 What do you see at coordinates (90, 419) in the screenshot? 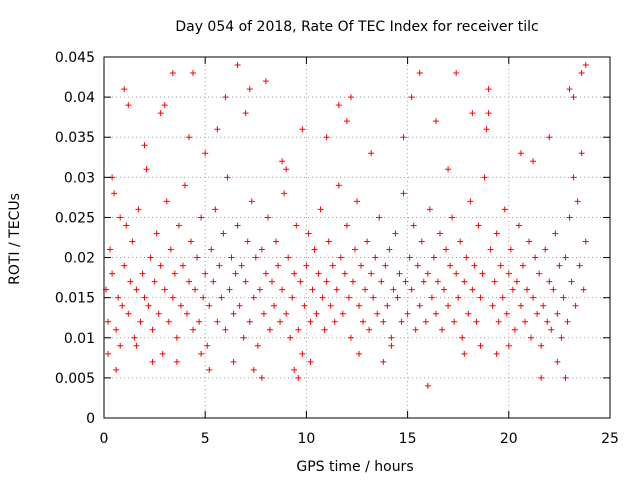
I see `y-tick-label: 0` at bounding box center [90, 419].